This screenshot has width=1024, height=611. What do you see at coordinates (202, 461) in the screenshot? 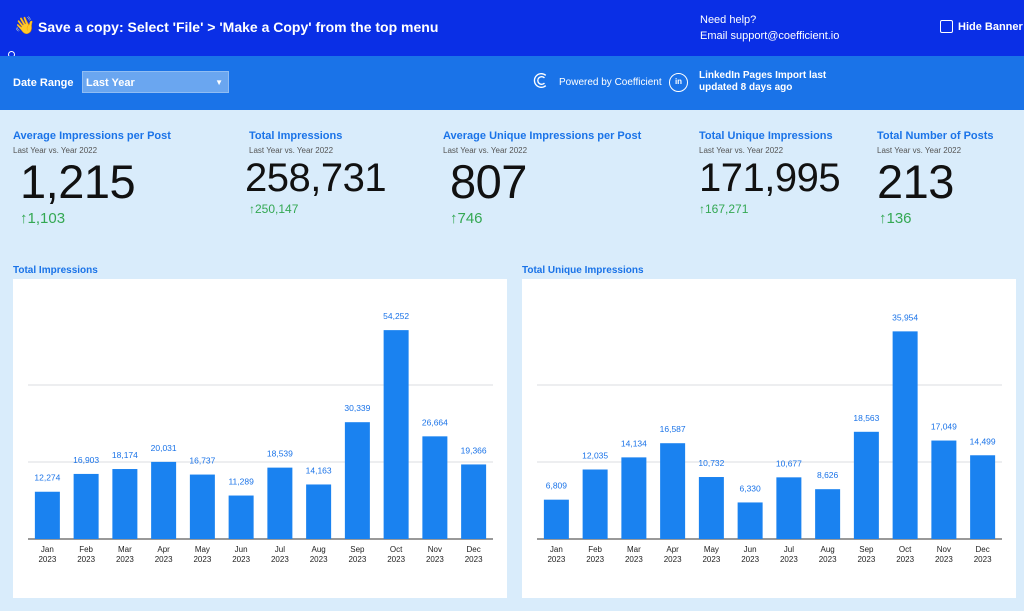
I see `data-label: 16,737` at bounding box center [202, 461].